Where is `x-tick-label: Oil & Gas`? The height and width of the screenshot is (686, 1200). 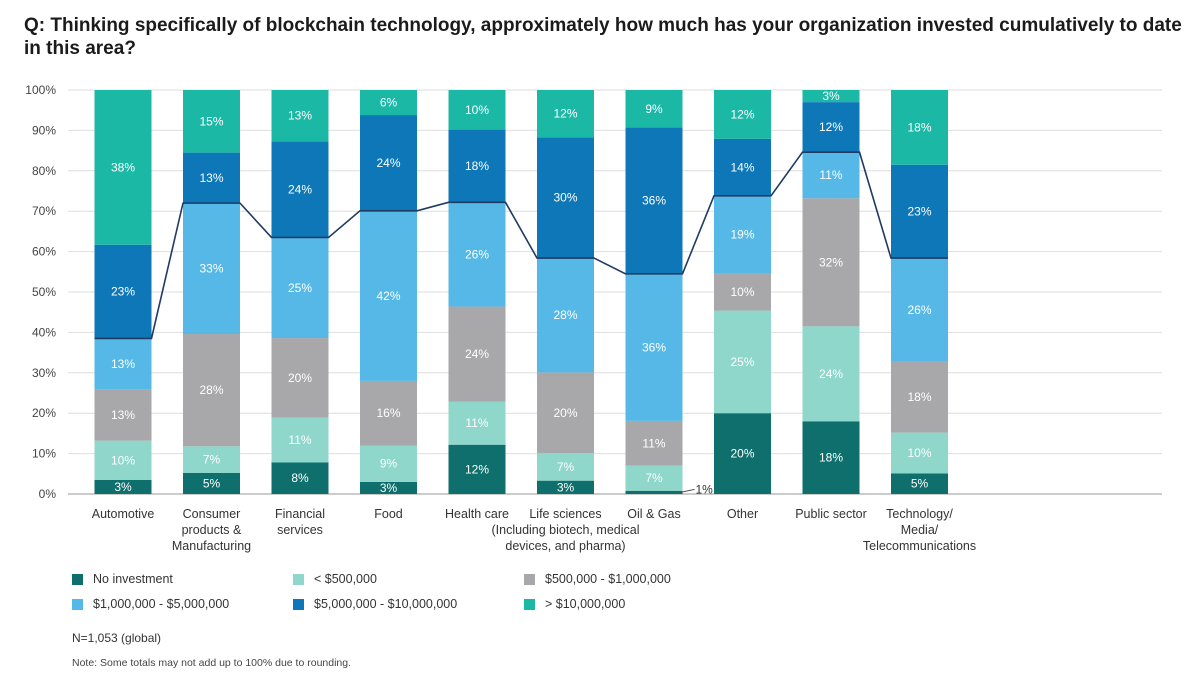 x-tick-label: Oil & Gas is located at coordinates (654, 514).